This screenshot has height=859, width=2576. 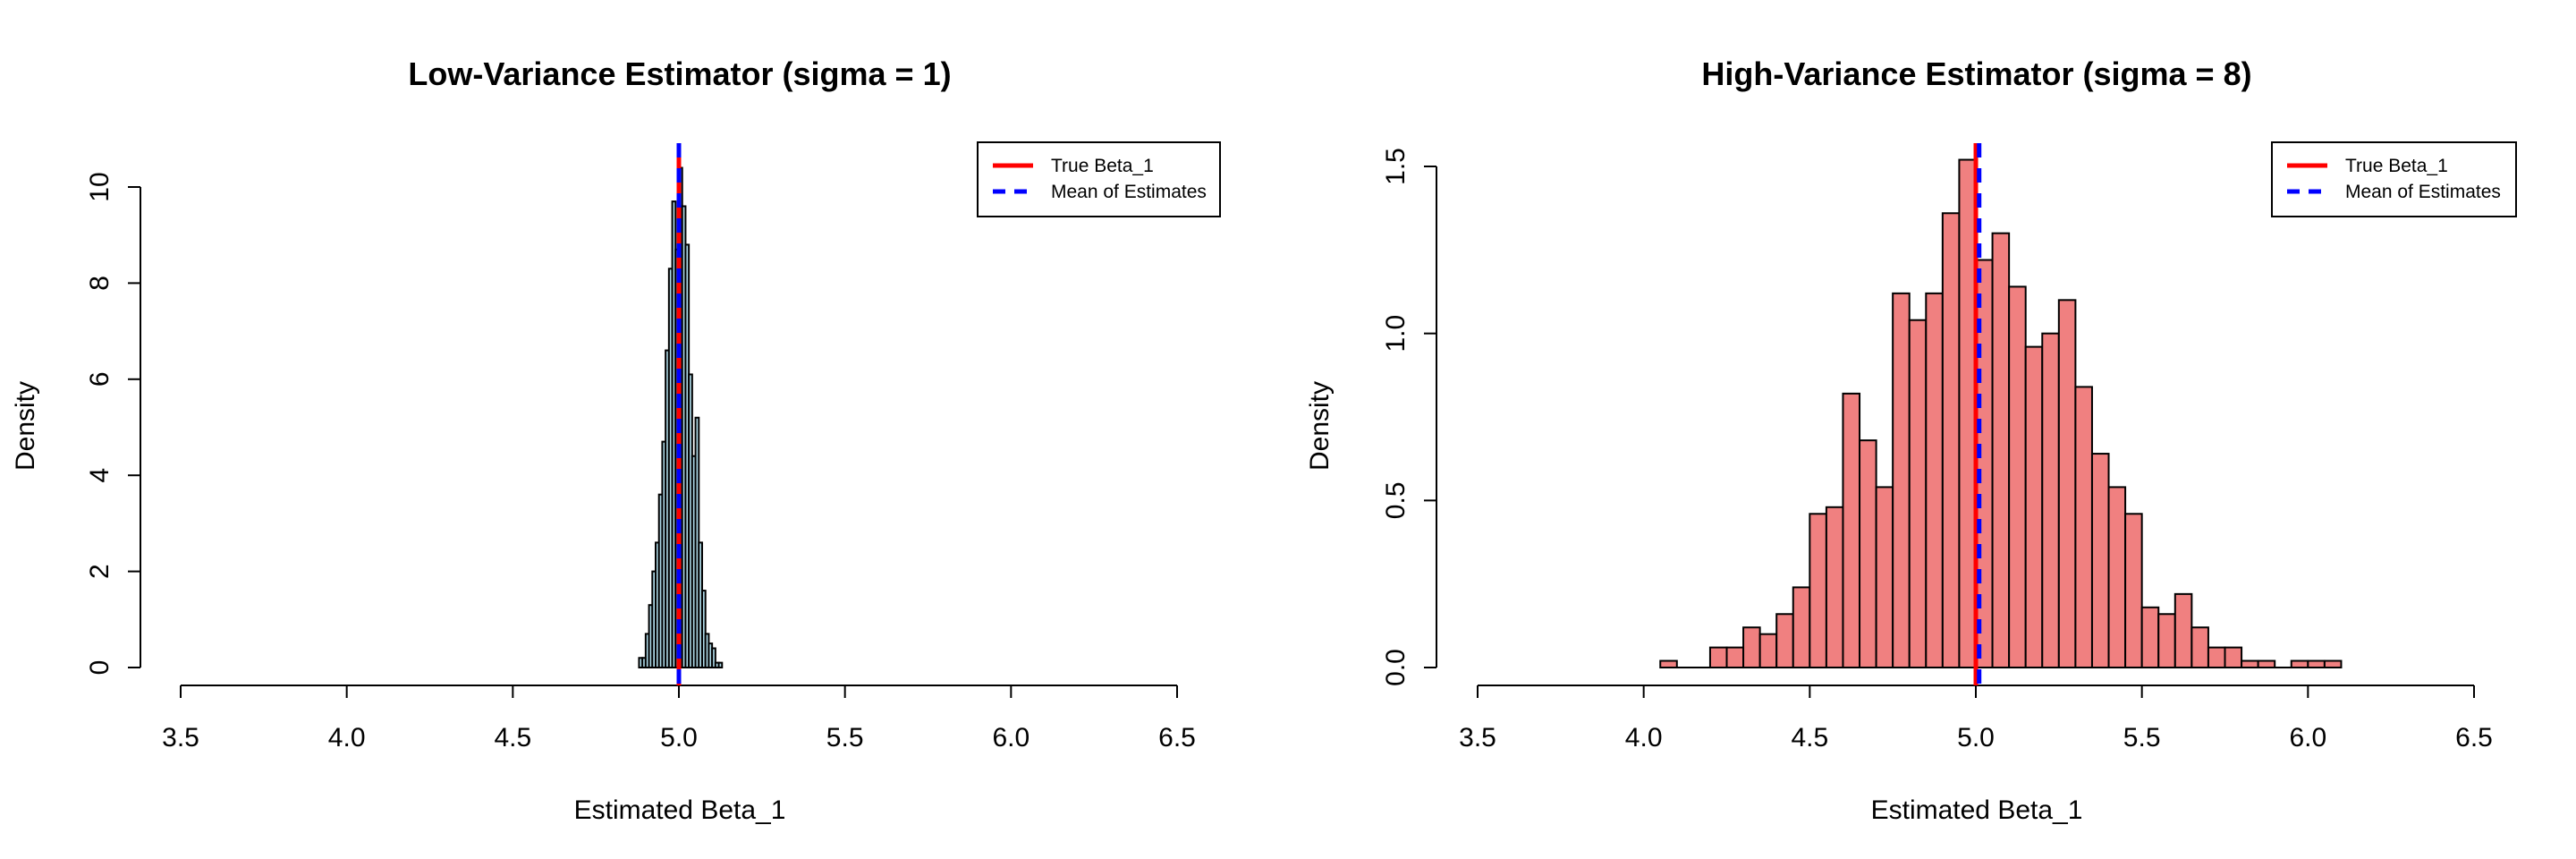 I want to click on y-tick-label: 1.0, so click(x=1396, y=334).